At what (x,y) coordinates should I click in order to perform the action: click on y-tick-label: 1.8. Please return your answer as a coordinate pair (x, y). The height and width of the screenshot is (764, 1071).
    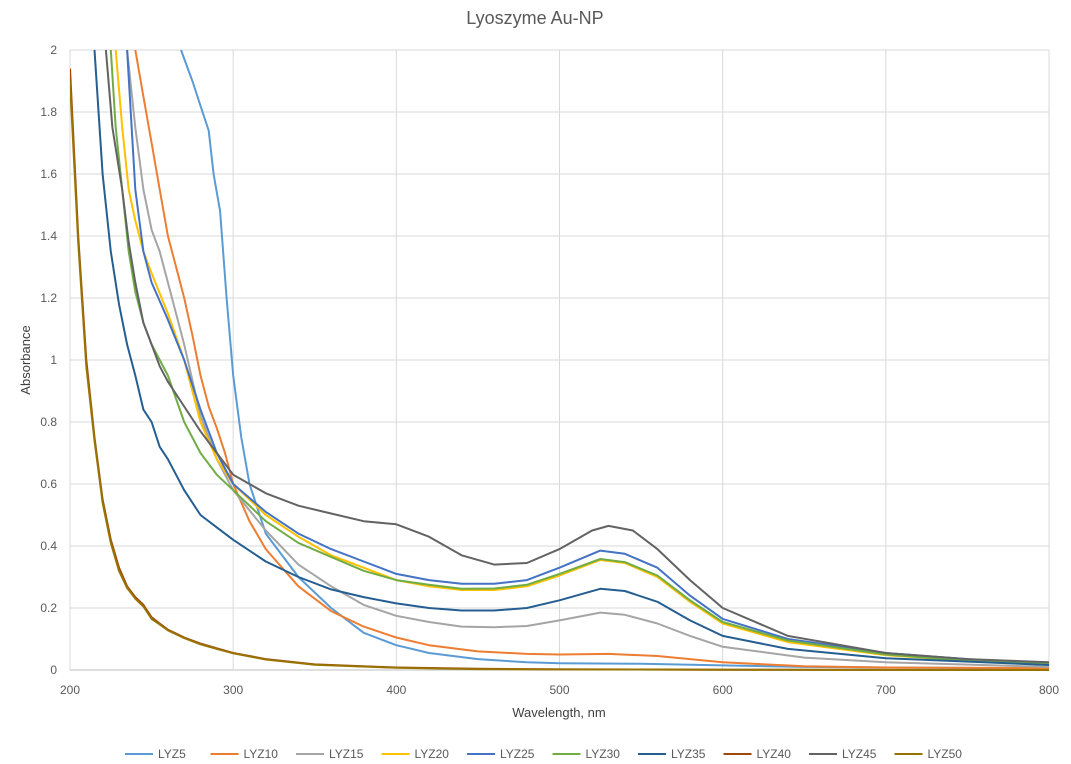
    Looking at the image, I should click on (48, 112).